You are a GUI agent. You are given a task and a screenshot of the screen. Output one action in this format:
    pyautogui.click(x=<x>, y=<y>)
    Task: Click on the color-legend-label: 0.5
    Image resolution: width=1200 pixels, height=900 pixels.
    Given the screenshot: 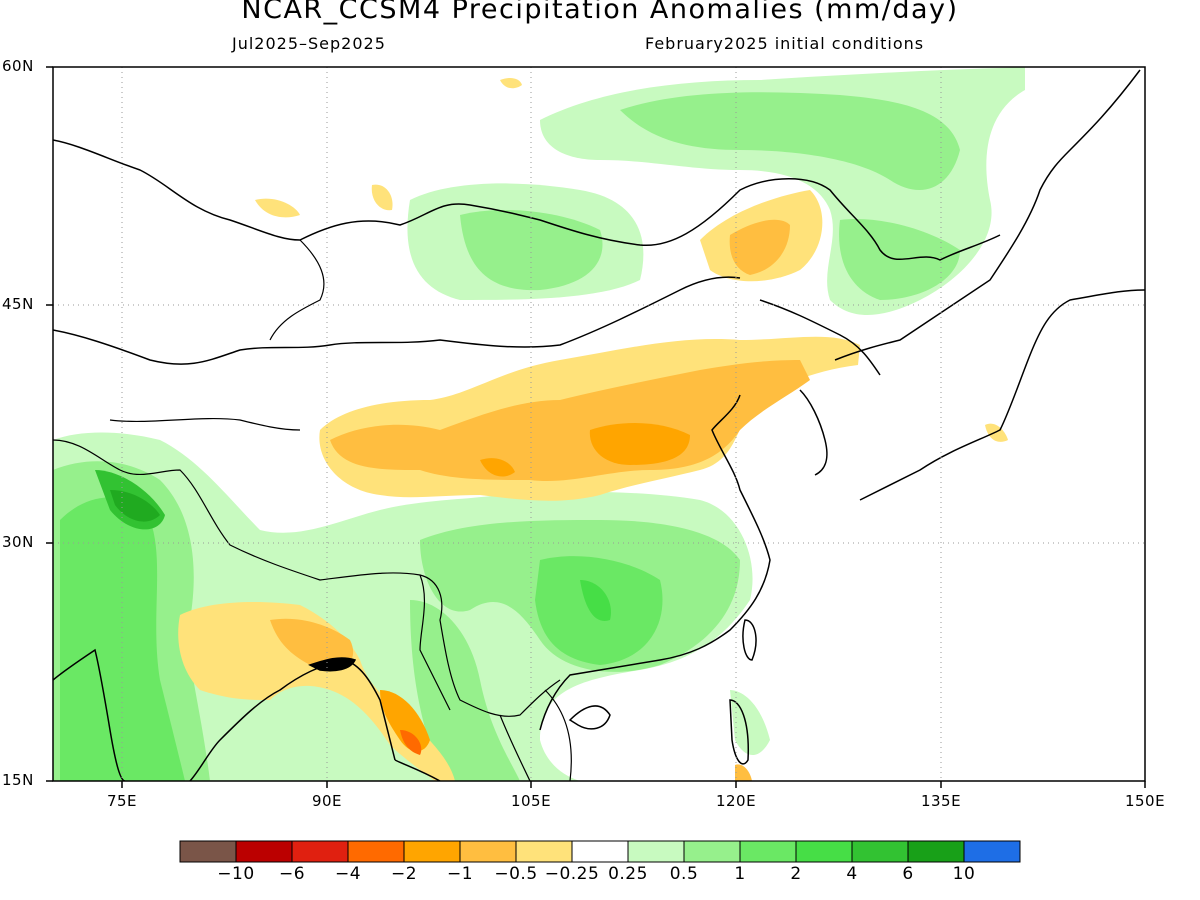 What is the action you would take?
    pyautogui.click(x=684, y=874)
    